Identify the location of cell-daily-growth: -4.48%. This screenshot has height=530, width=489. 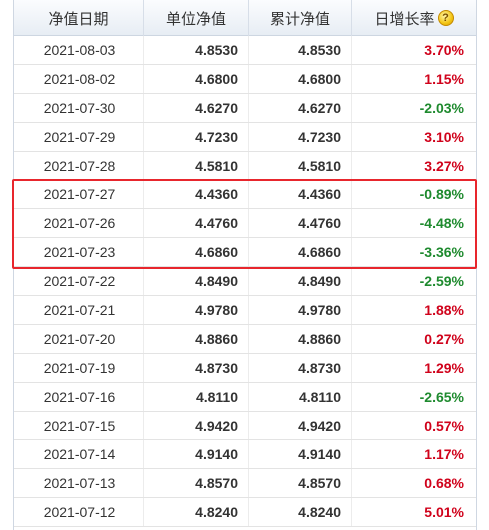
(441, 223).